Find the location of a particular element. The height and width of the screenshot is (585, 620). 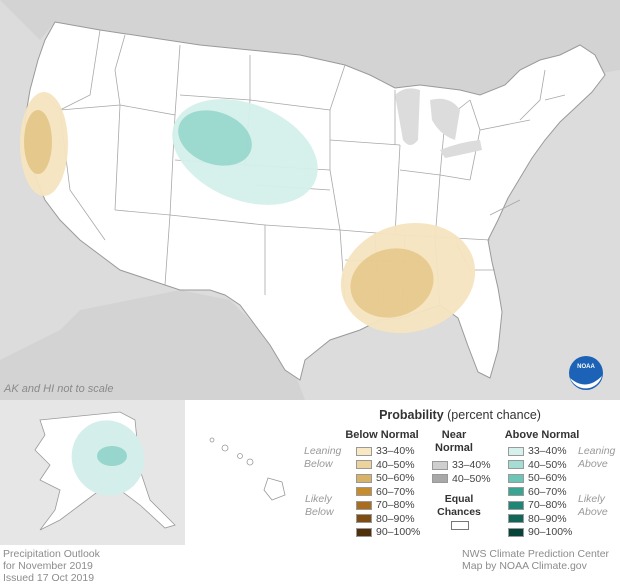

footer-issued: Issued 17 Oct 2019 is located at coordinates (49, 578).